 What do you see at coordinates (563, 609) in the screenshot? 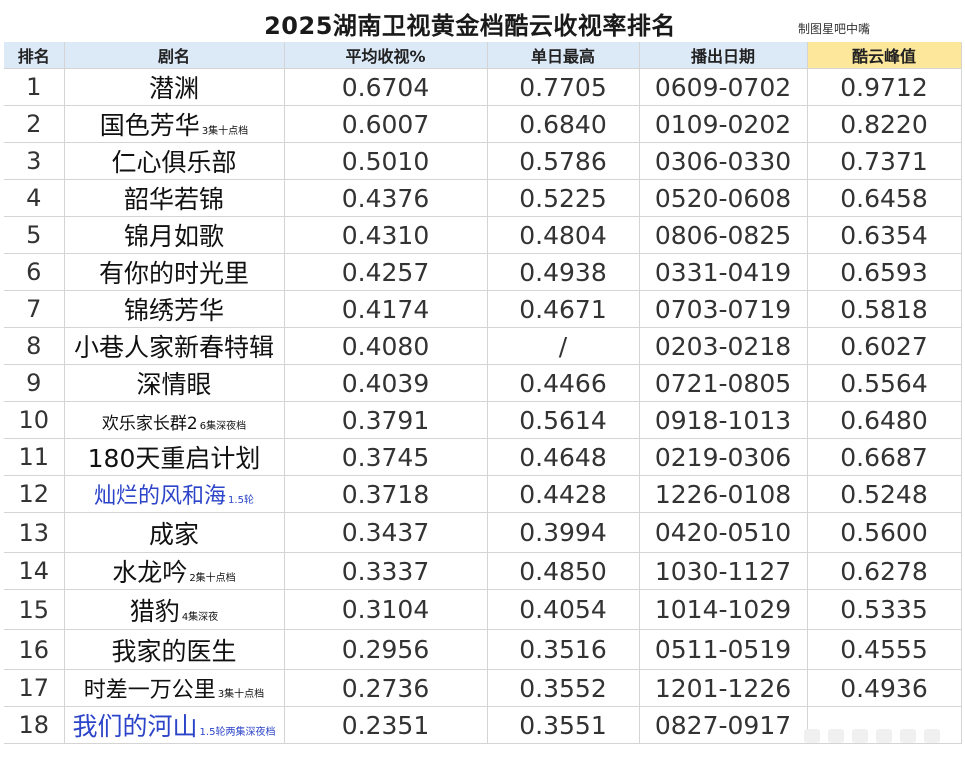
I see `daily-high-cell: 0.4054` at bounding box center [563, 609].